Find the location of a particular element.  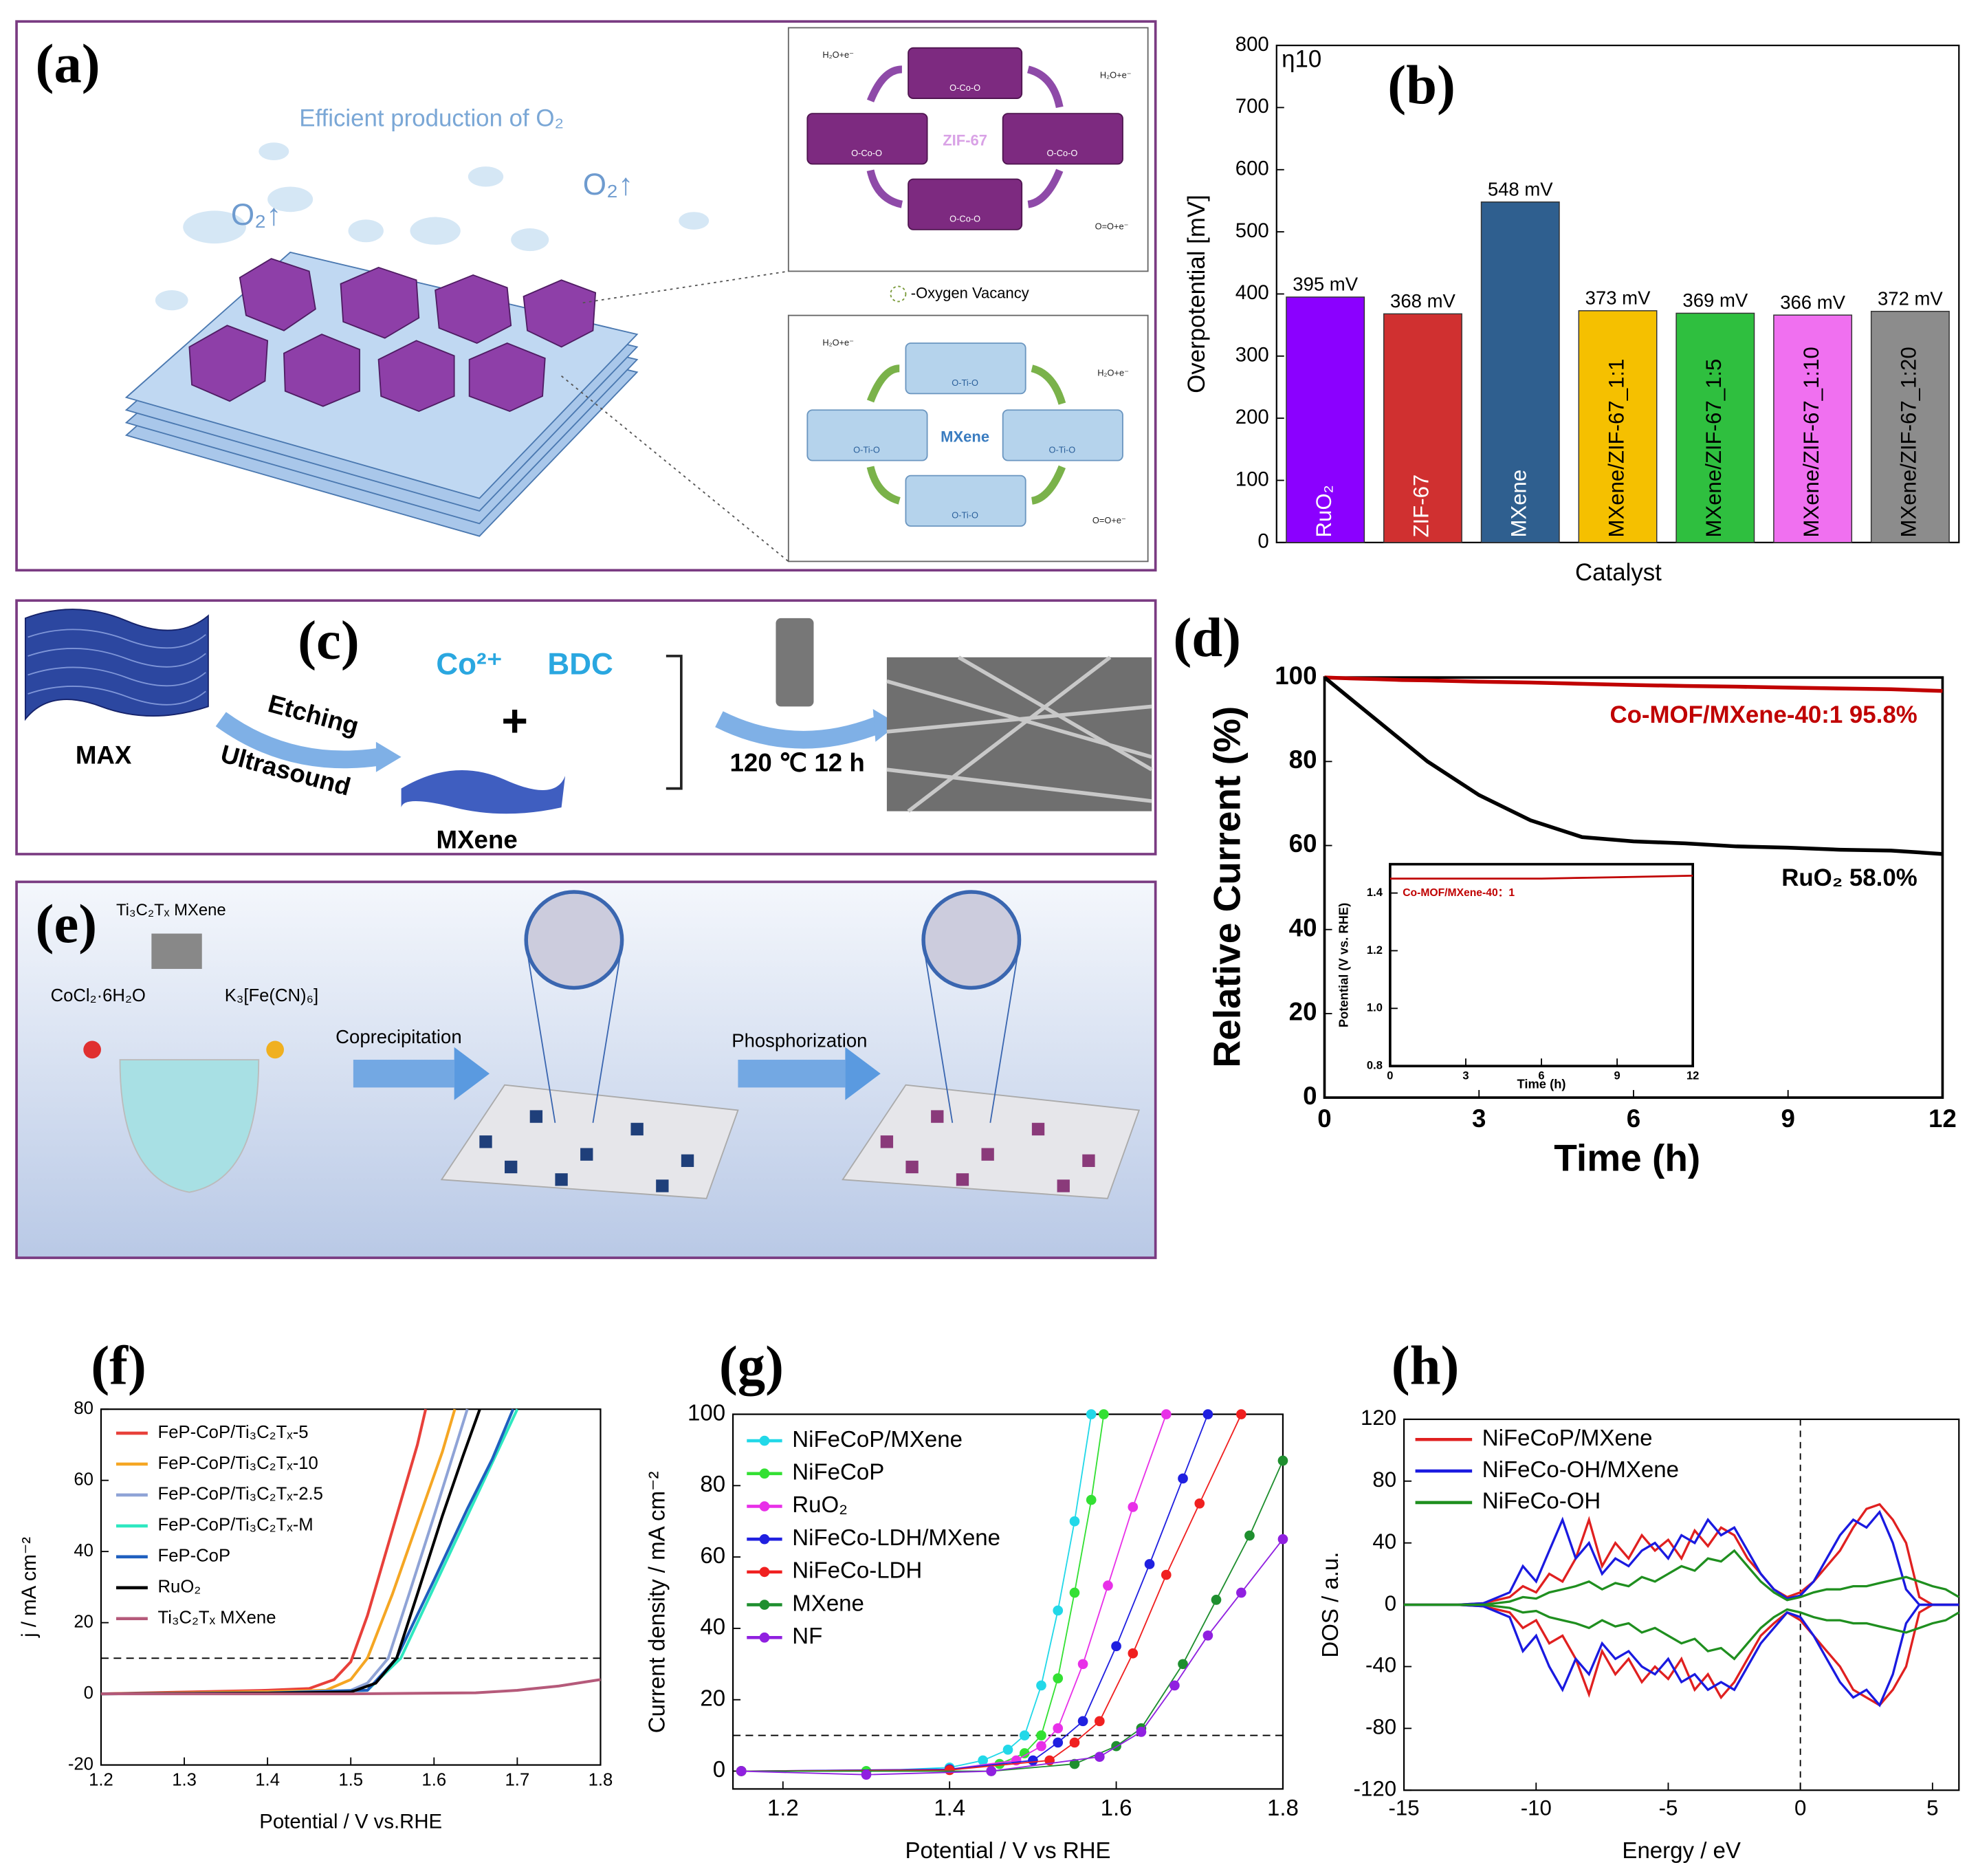

legend-label: NiFeCo-OH/MXene is located at coordinates (1581, 1469).